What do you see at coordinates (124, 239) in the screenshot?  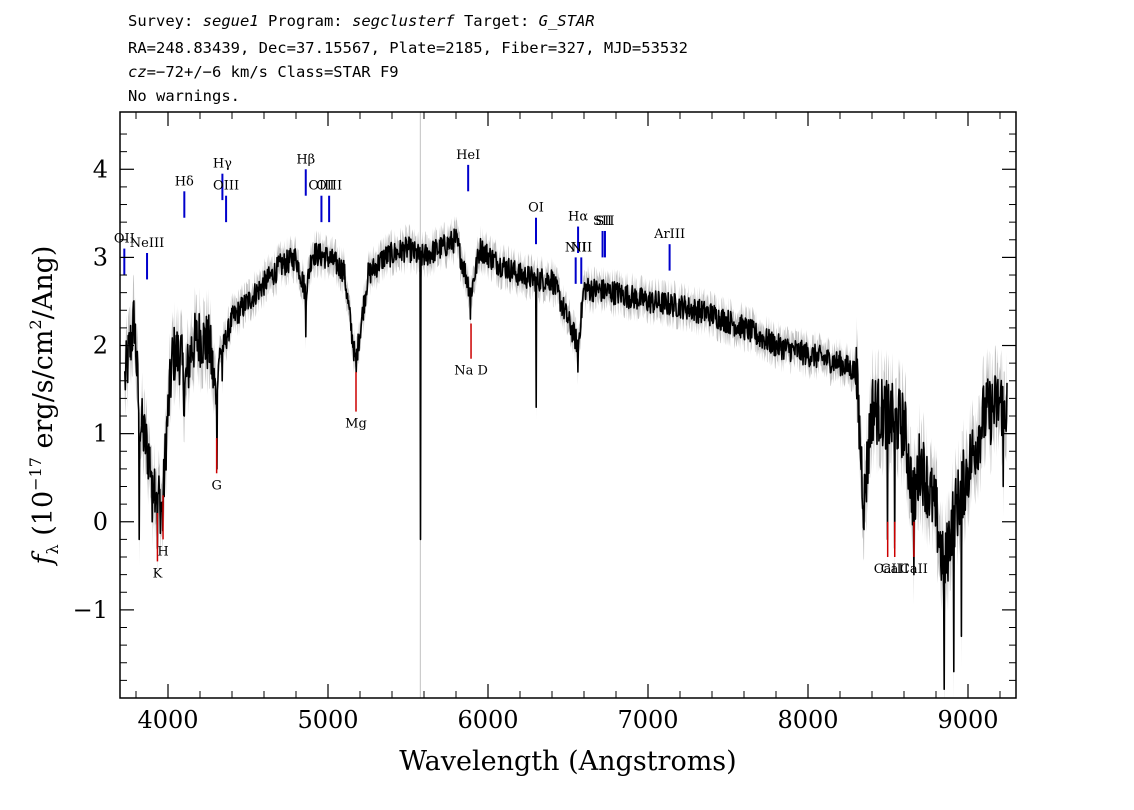 I see `emission-line-label: OII` at bounding box center [124, 239].